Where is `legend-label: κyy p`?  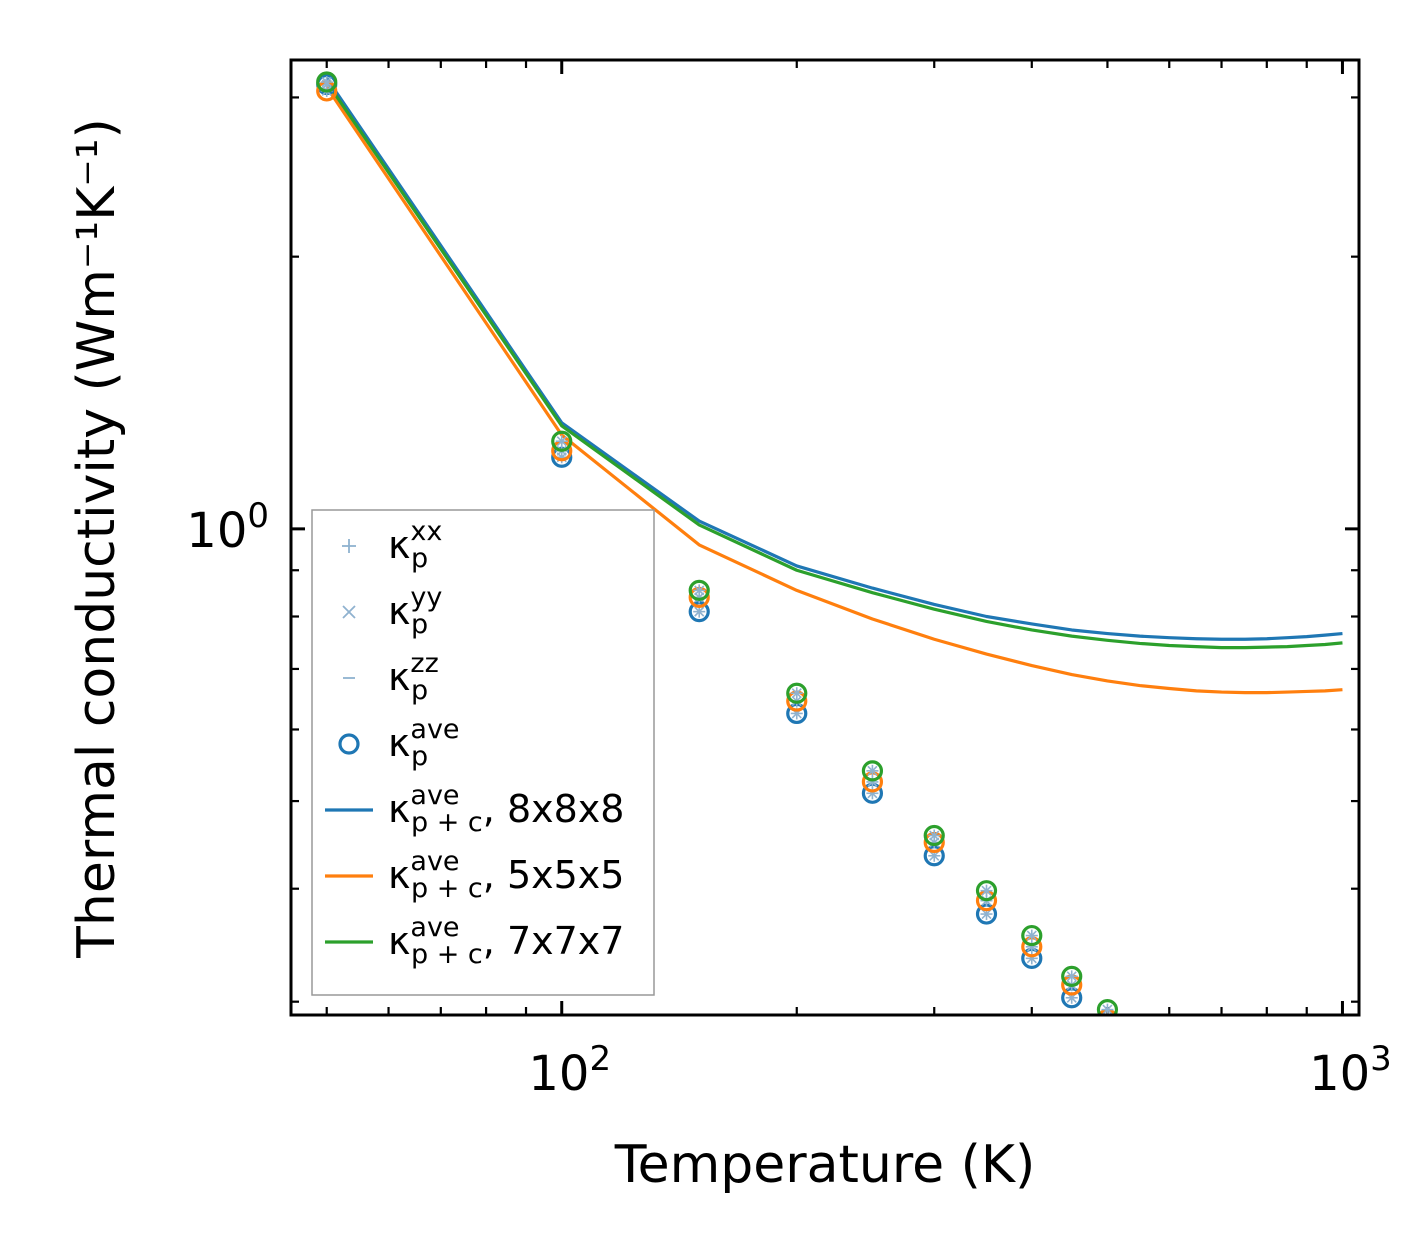
legend-label: κyy p is located at coordinates (415, 611).